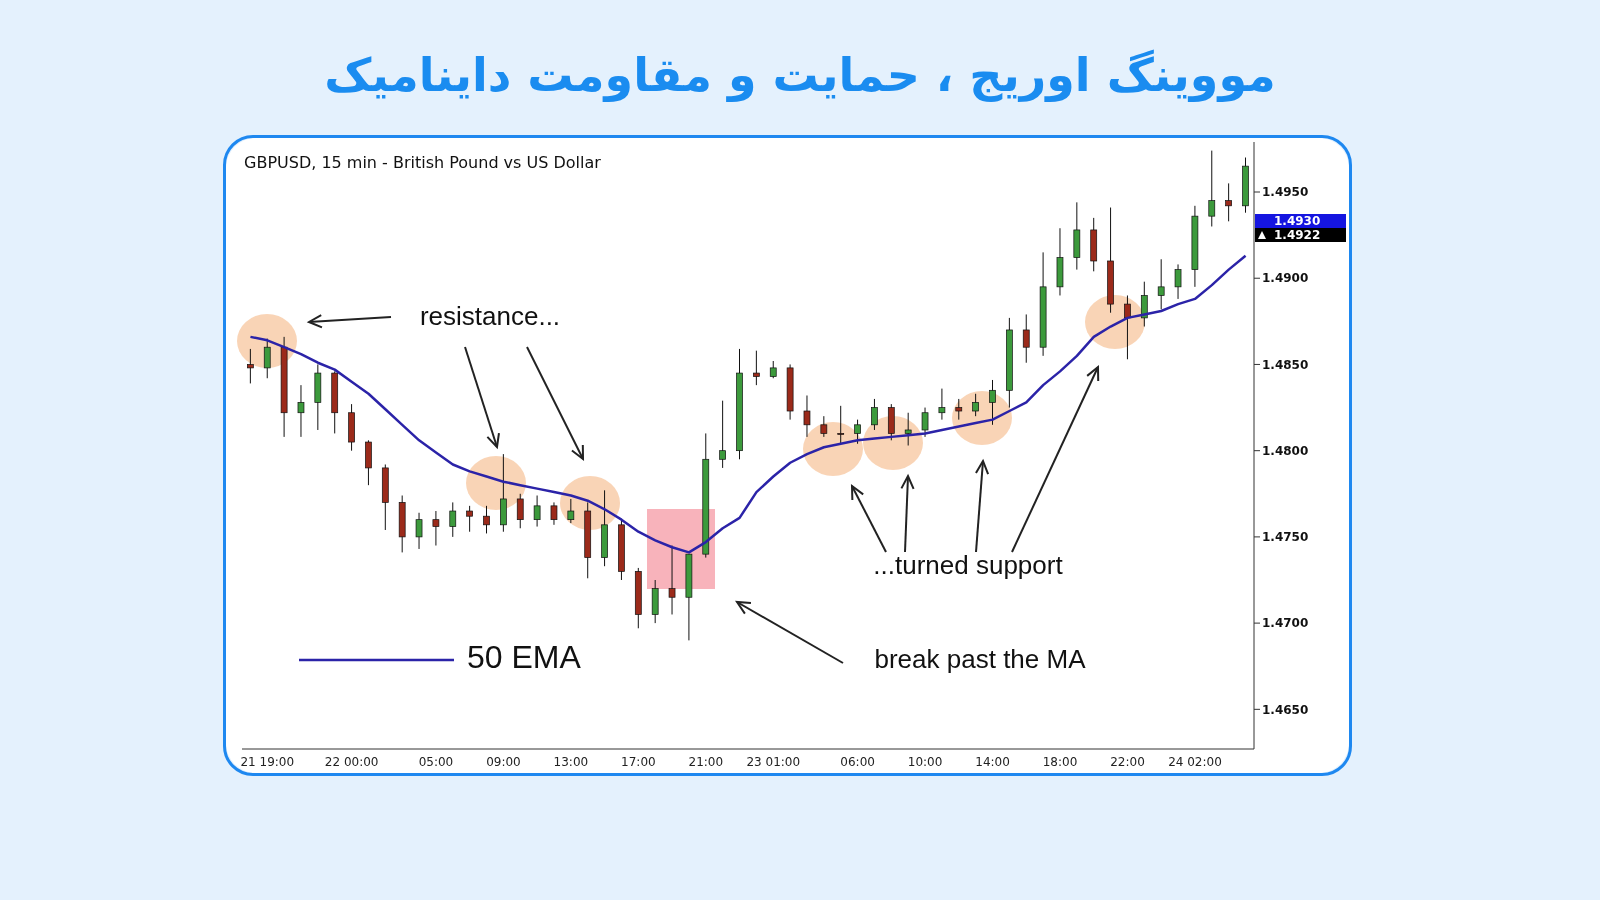 This screenshot has width=1600, height=900. Describe the element at coordinates (925, 761) in the screenshot. I see `x-tick-label: 10:00` at that location.